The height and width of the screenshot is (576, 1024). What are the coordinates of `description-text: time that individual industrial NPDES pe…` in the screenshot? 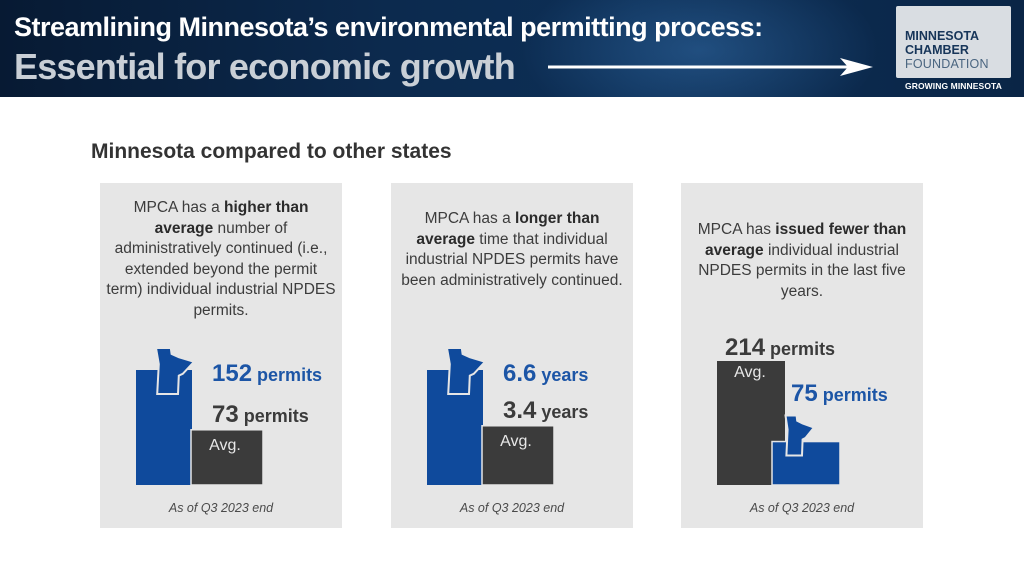 It's located at (512, 259).